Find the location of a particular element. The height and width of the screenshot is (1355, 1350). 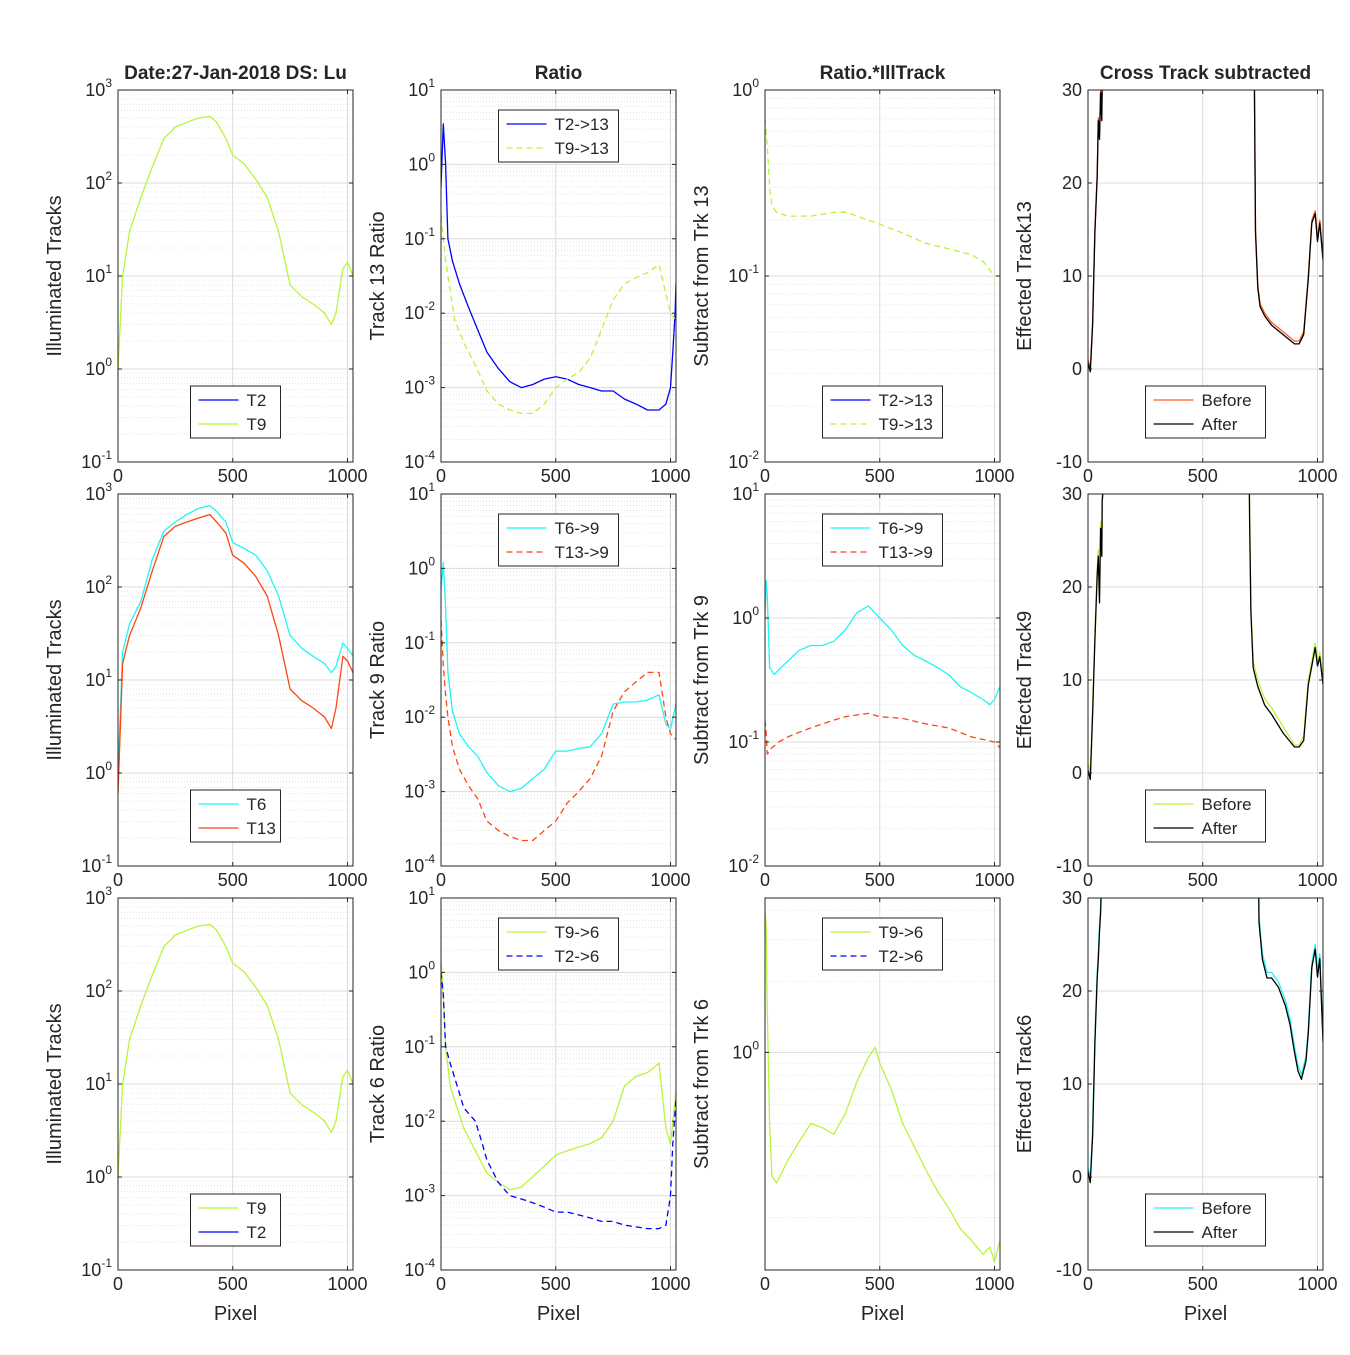

series-line-T6 is located at coordinates (235, 639).